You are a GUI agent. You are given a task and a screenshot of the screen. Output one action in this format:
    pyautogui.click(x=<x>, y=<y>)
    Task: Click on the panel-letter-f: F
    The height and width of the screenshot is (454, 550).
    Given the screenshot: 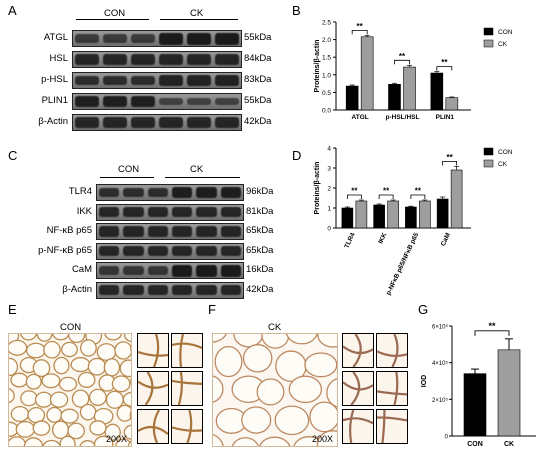 What is the action you would take?
    pyautogui.click(x=212, y=309)
    